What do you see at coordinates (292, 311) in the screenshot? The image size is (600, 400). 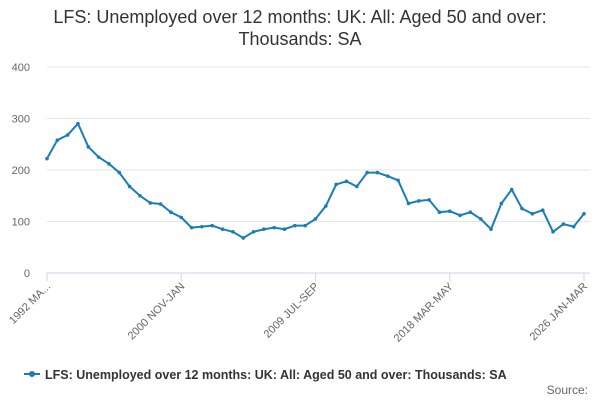 I see `x-tick-label: 2009 JUL-SEP` at bounding box center [292, 311].